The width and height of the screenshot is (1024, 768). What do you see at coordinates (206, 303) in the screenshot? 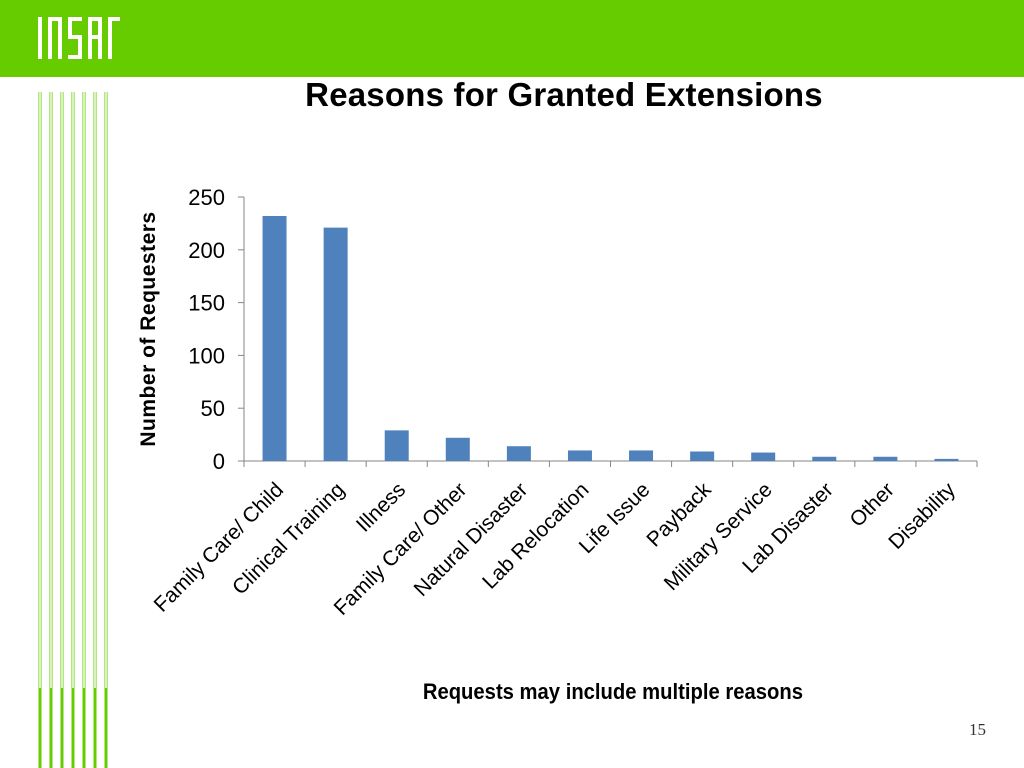
I see `y-tick-label: 150` at bounding box center [206, 303].